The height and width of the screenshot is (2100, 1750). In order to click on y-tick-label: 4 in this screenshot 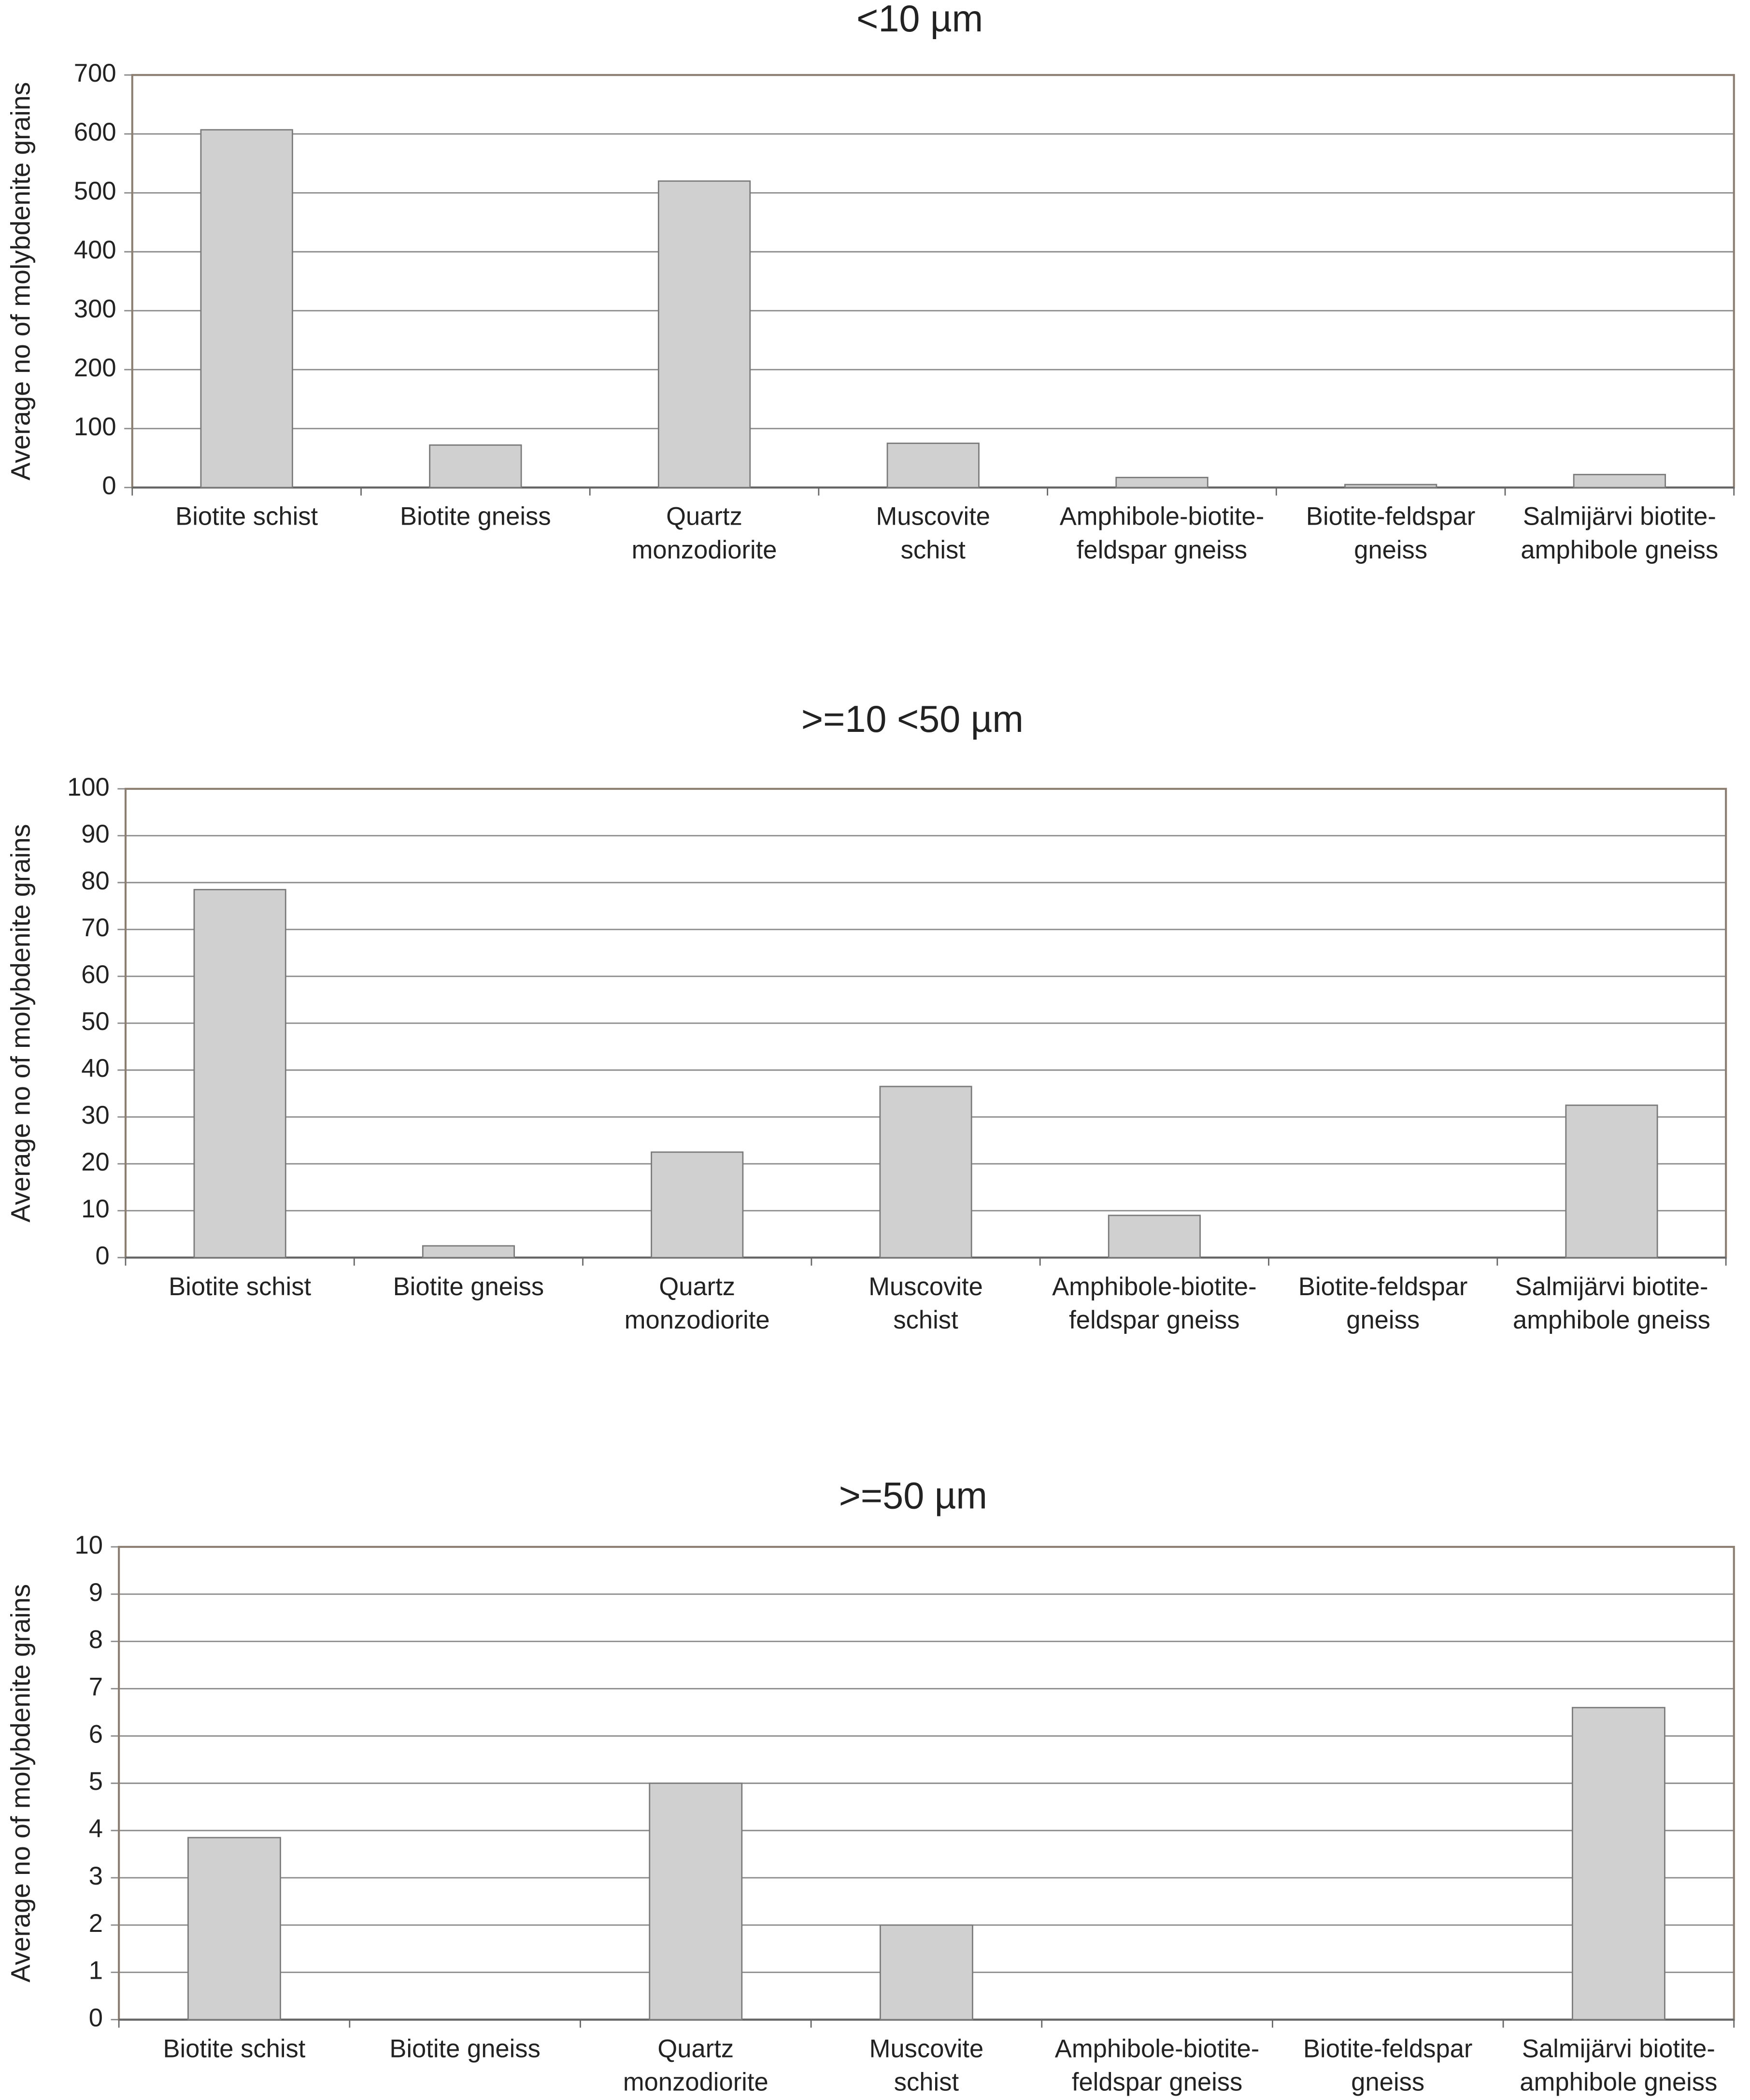, I will do `click(96, 1828)`.